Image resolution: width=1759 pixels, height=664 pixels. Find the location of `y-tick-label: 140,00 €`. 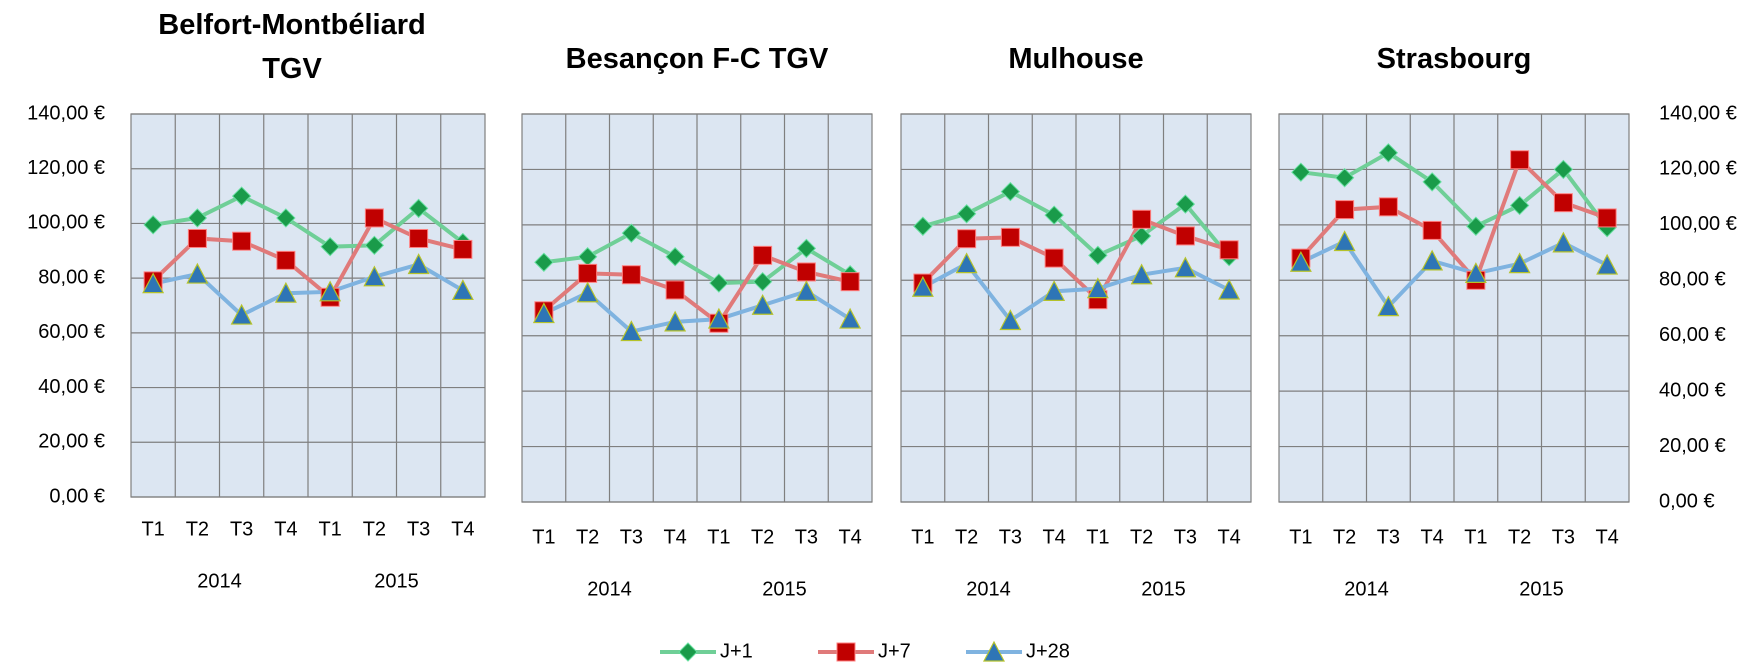

y-tick-label: 140,00 € is located at coordinates (66, 113).